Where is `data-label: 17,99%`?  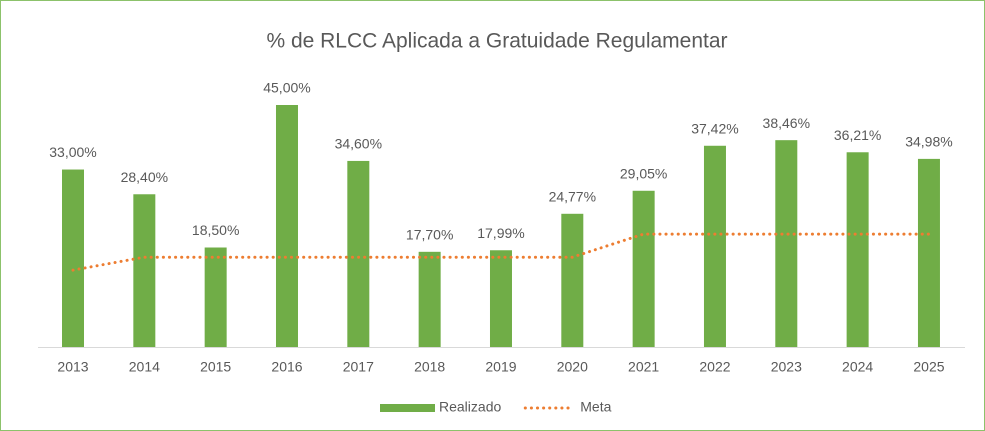 data-label: 17,99% is located at coordinates (500, 233).